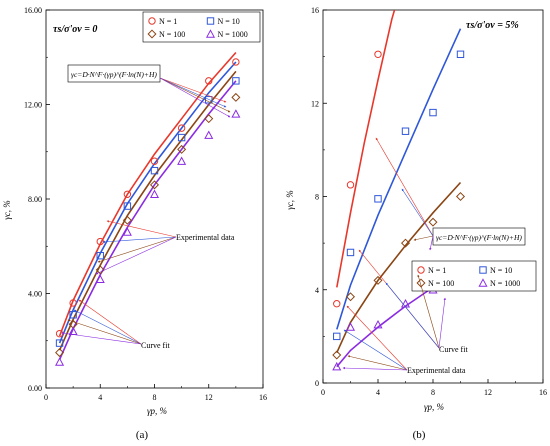  I want to click on panel-b-y-tick-label: 0, so click(317, 383).